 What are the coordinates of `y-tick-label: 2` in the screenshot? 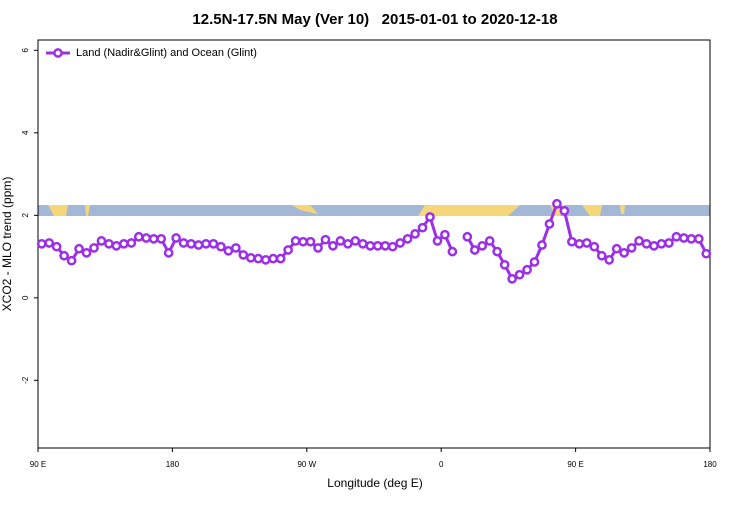 It's located at (25, 215).